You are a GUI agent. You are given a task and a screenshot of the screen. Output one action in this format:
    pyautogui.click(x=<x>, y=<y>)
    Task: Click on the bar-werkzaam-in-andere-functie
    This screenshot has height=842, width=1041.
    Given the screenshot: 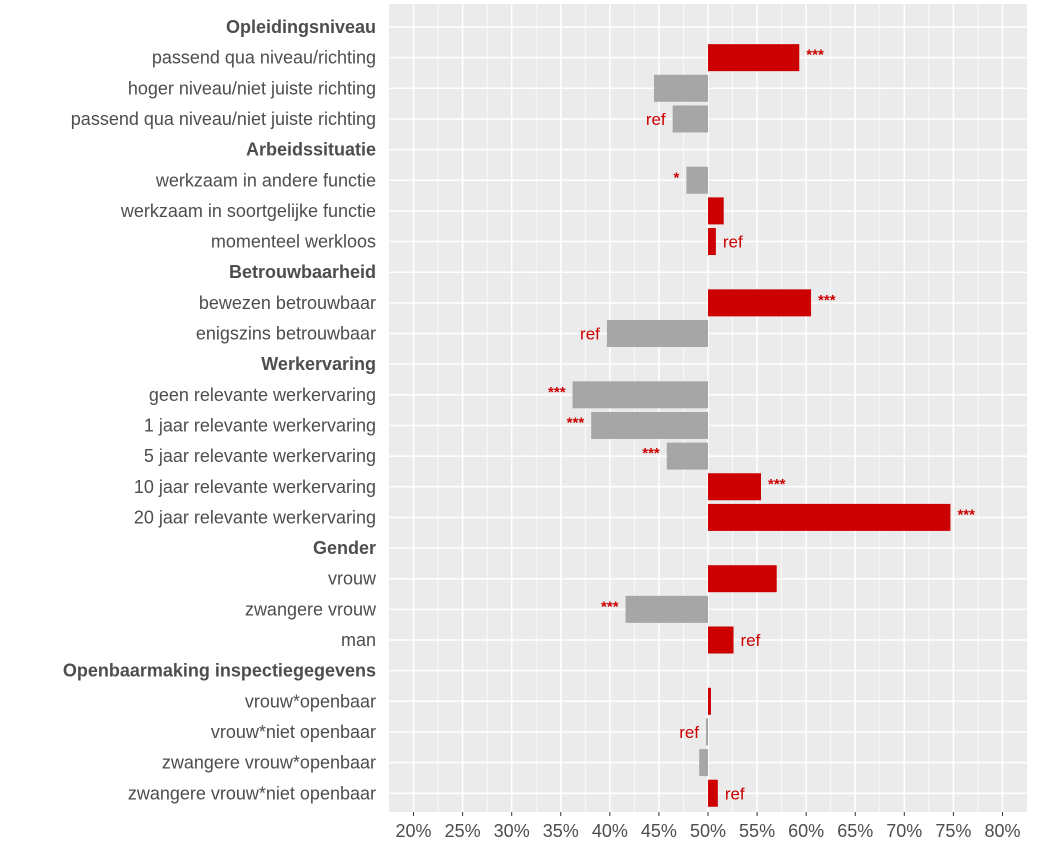 What is the action you would take?
    pyautogui.click(x=697, y=180)
    